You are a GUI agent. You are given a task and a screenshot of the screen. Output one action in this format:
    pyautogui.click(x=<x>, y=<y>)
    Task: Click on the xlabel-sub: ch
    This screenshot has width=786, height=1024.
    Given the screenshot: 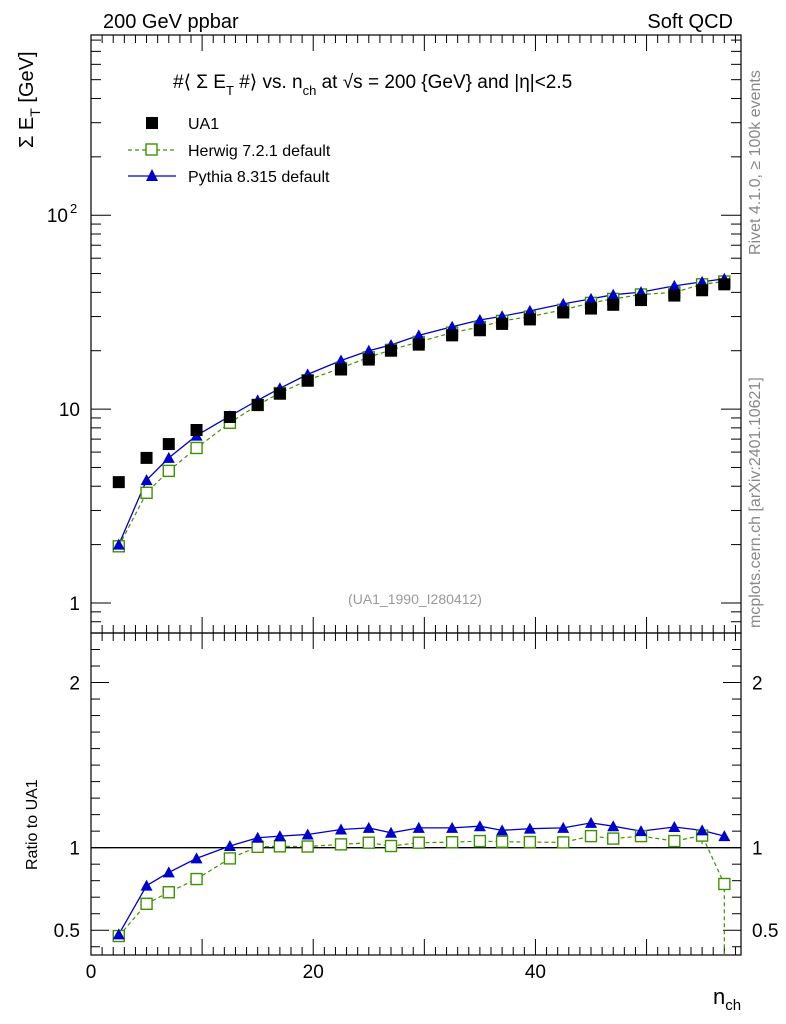 What is the action you would take?
    pyautogui.click(x=733, y=1005)
    